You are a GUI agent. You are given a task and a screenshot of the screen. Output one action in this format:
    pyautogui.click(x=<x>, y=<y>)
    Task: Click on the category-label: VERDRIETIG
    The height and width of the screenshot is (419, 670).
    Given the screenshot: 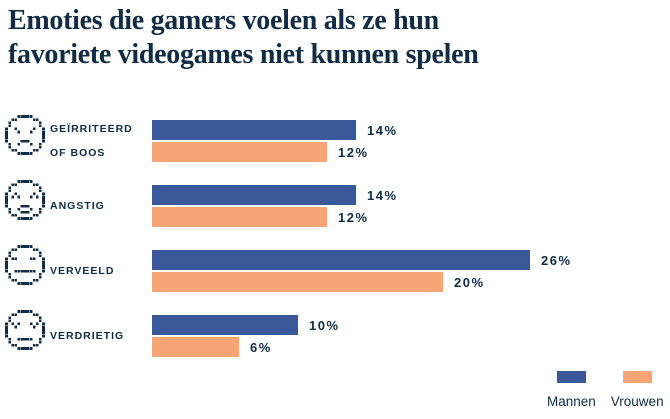 What is the action you would take?
    pyautogui.click(x=99, y=336)
    